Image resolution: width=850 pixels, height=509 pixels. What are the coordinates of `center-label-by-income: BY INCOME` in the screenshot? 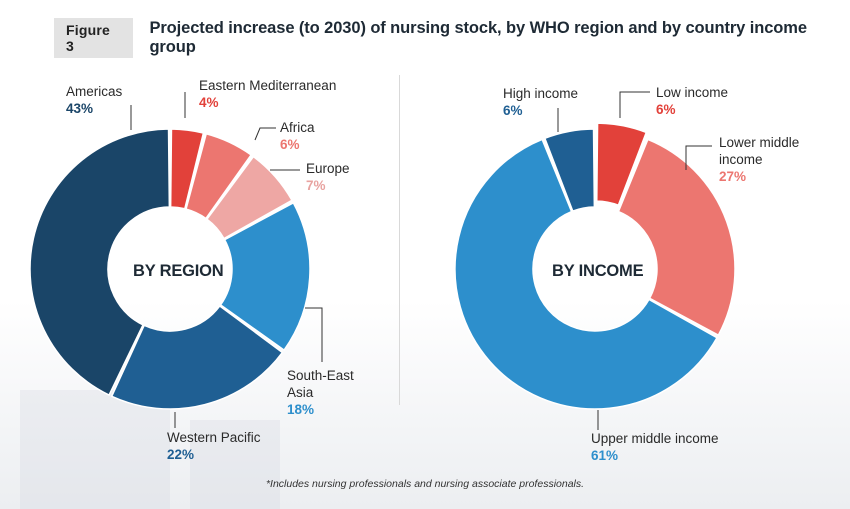 It's located at (598, 271).